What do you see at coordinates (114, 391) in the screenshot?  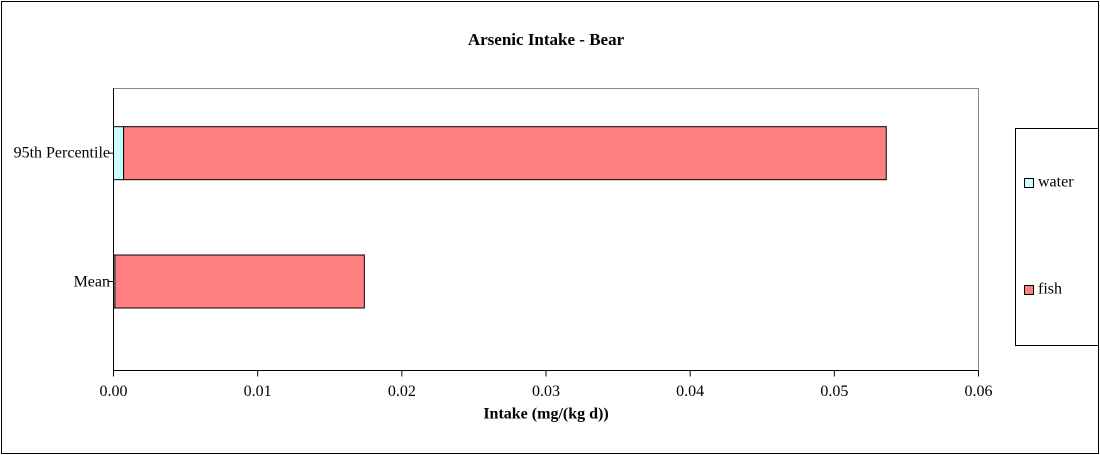 I see `x-tick-label: 0.00` at bounding box center [114, 391].